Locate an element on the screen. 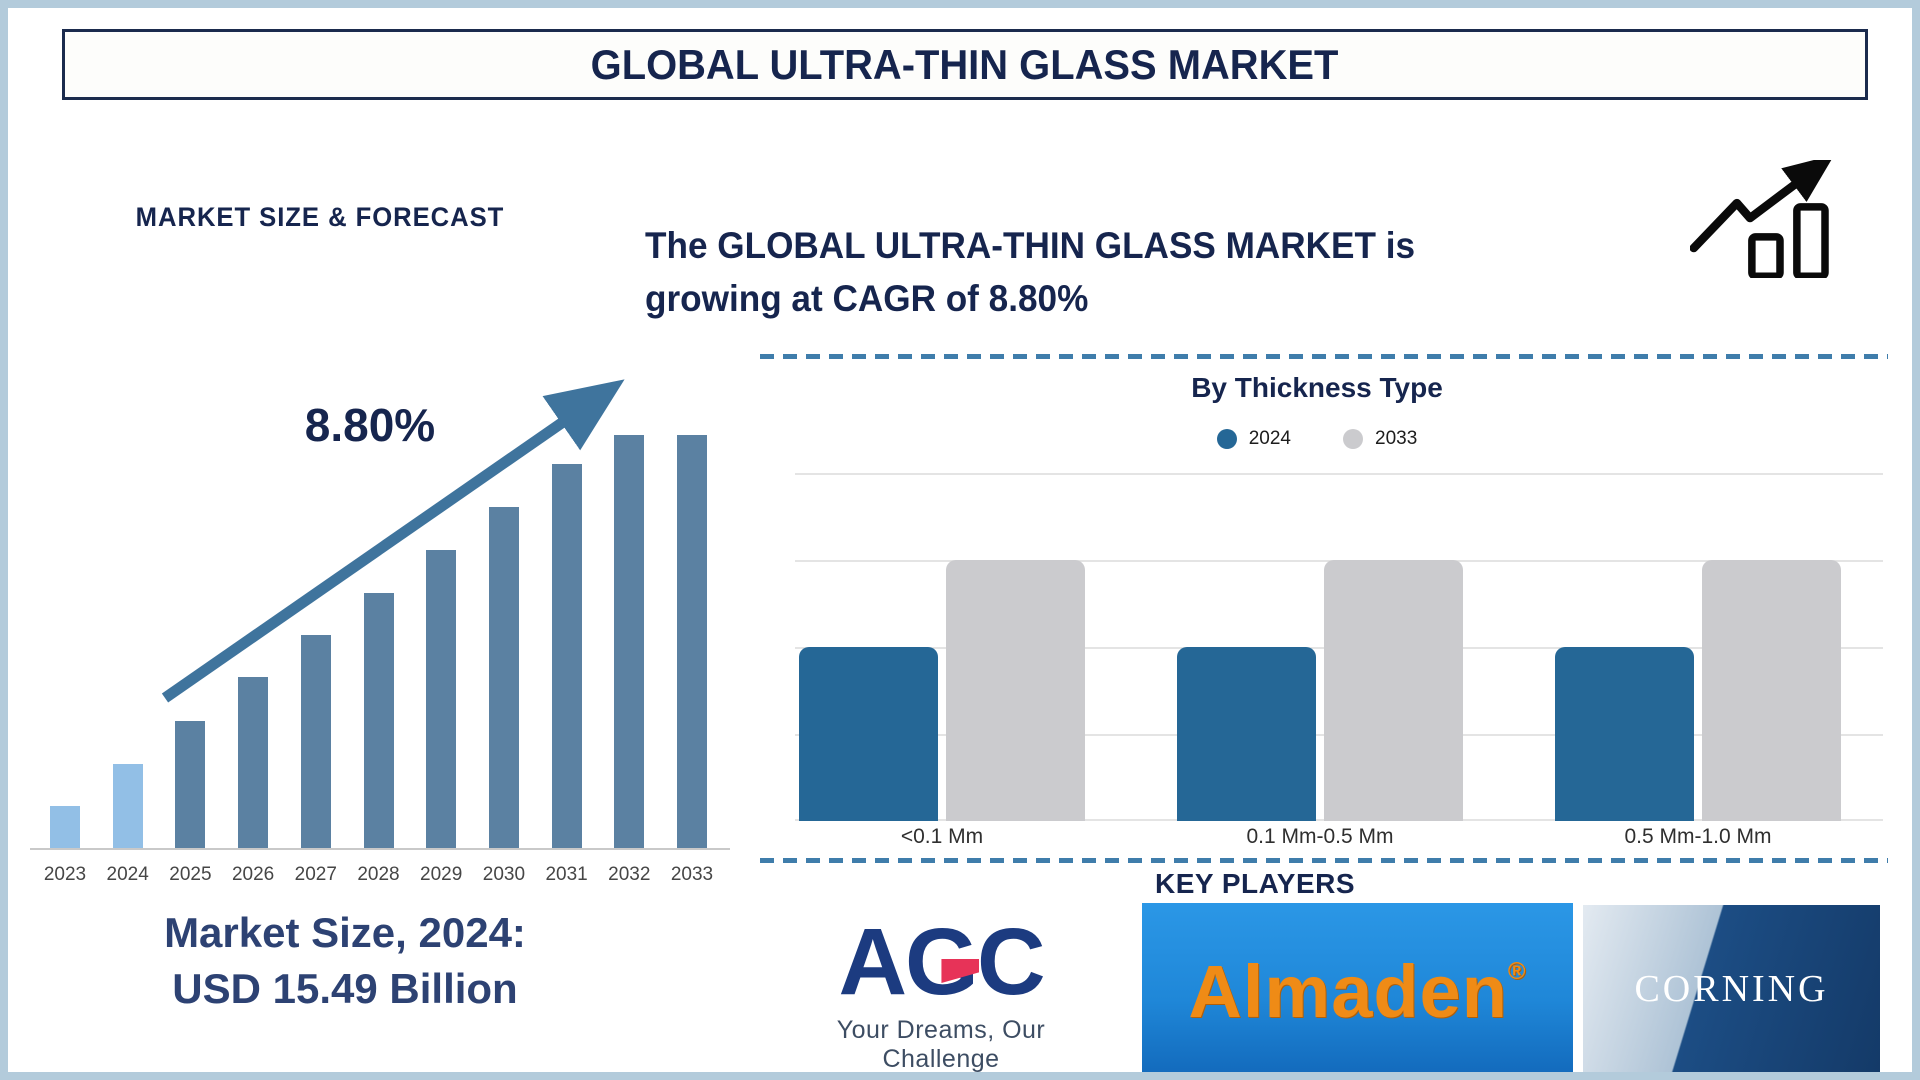  market-size-callout: Market Size, 2024: USD 15.49 Billion is located at coordinates (345, 961).